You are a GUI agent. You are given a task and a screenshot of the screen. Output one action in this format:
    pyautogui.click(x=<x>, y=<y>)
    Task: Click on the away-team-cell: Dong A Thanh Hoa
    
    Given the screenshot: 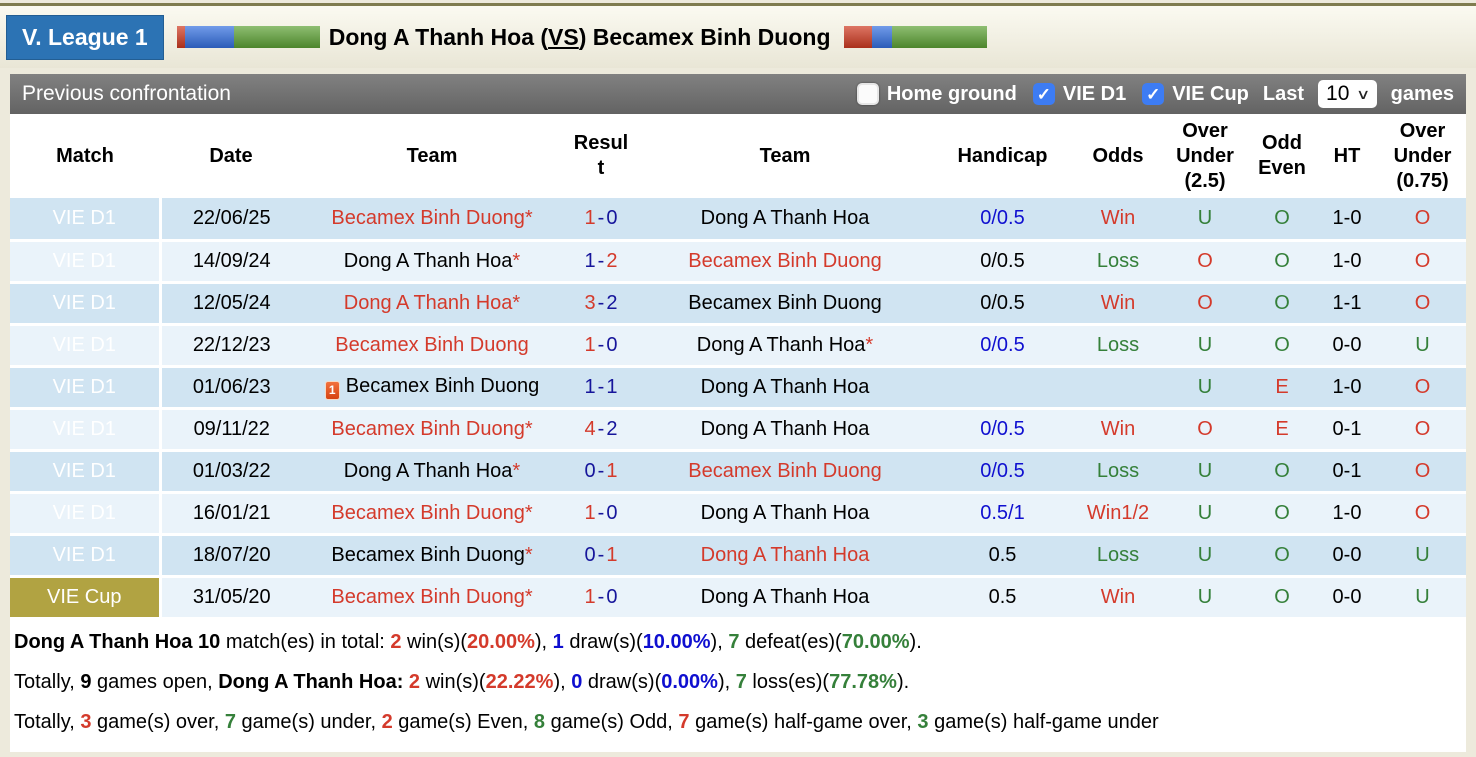 What is the action you would take?
    pyautogui.click(x=785, y=388)
    